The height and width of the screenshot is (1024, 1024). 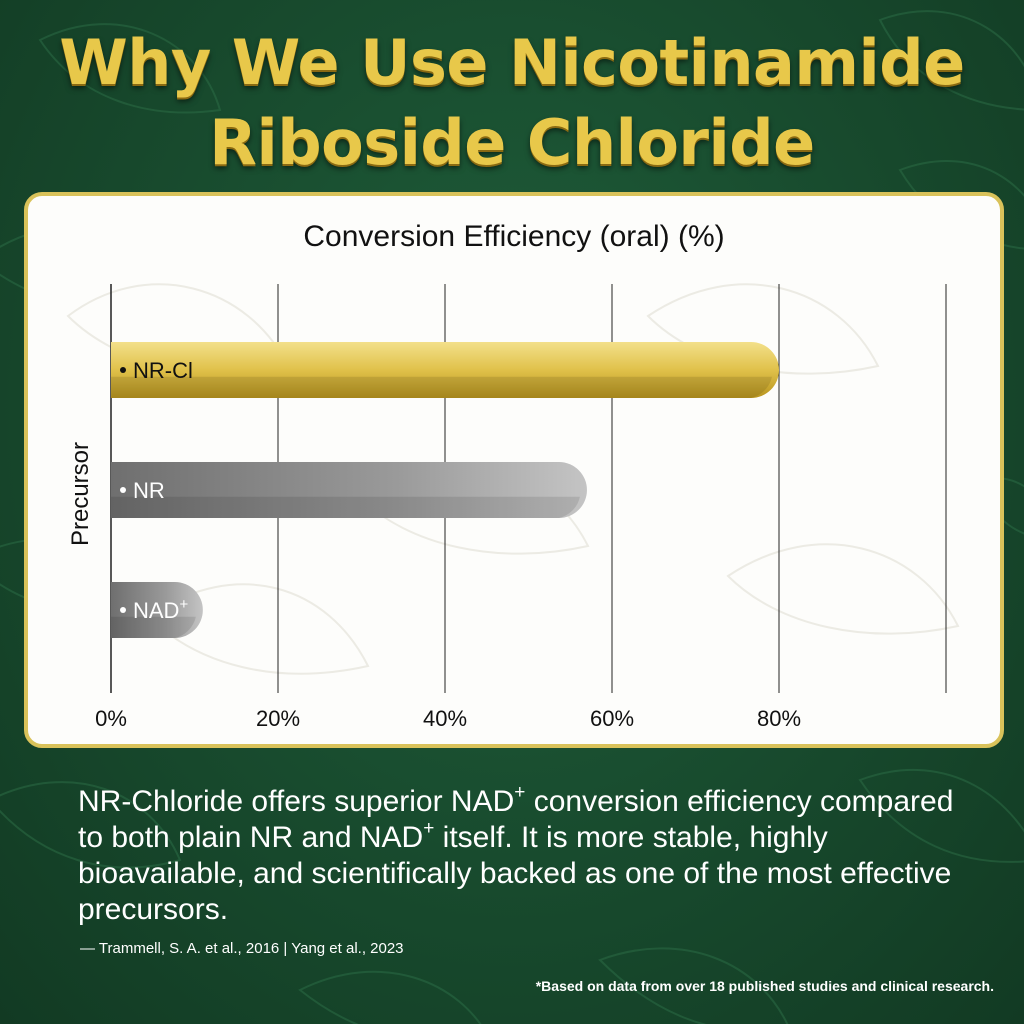 I want to click on caption-superscript-1: +, so click(x=520, y=792).